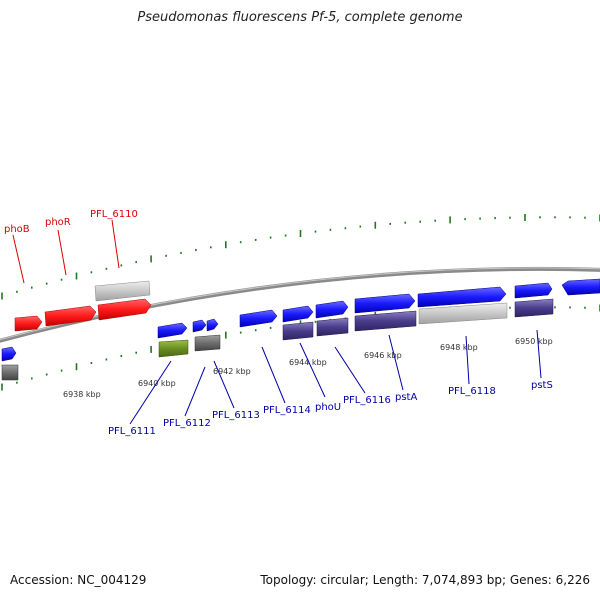  Describe the element at coordinates (17, 229) in the screenshot. I see `gene-label-phoB: phoB` at that location.